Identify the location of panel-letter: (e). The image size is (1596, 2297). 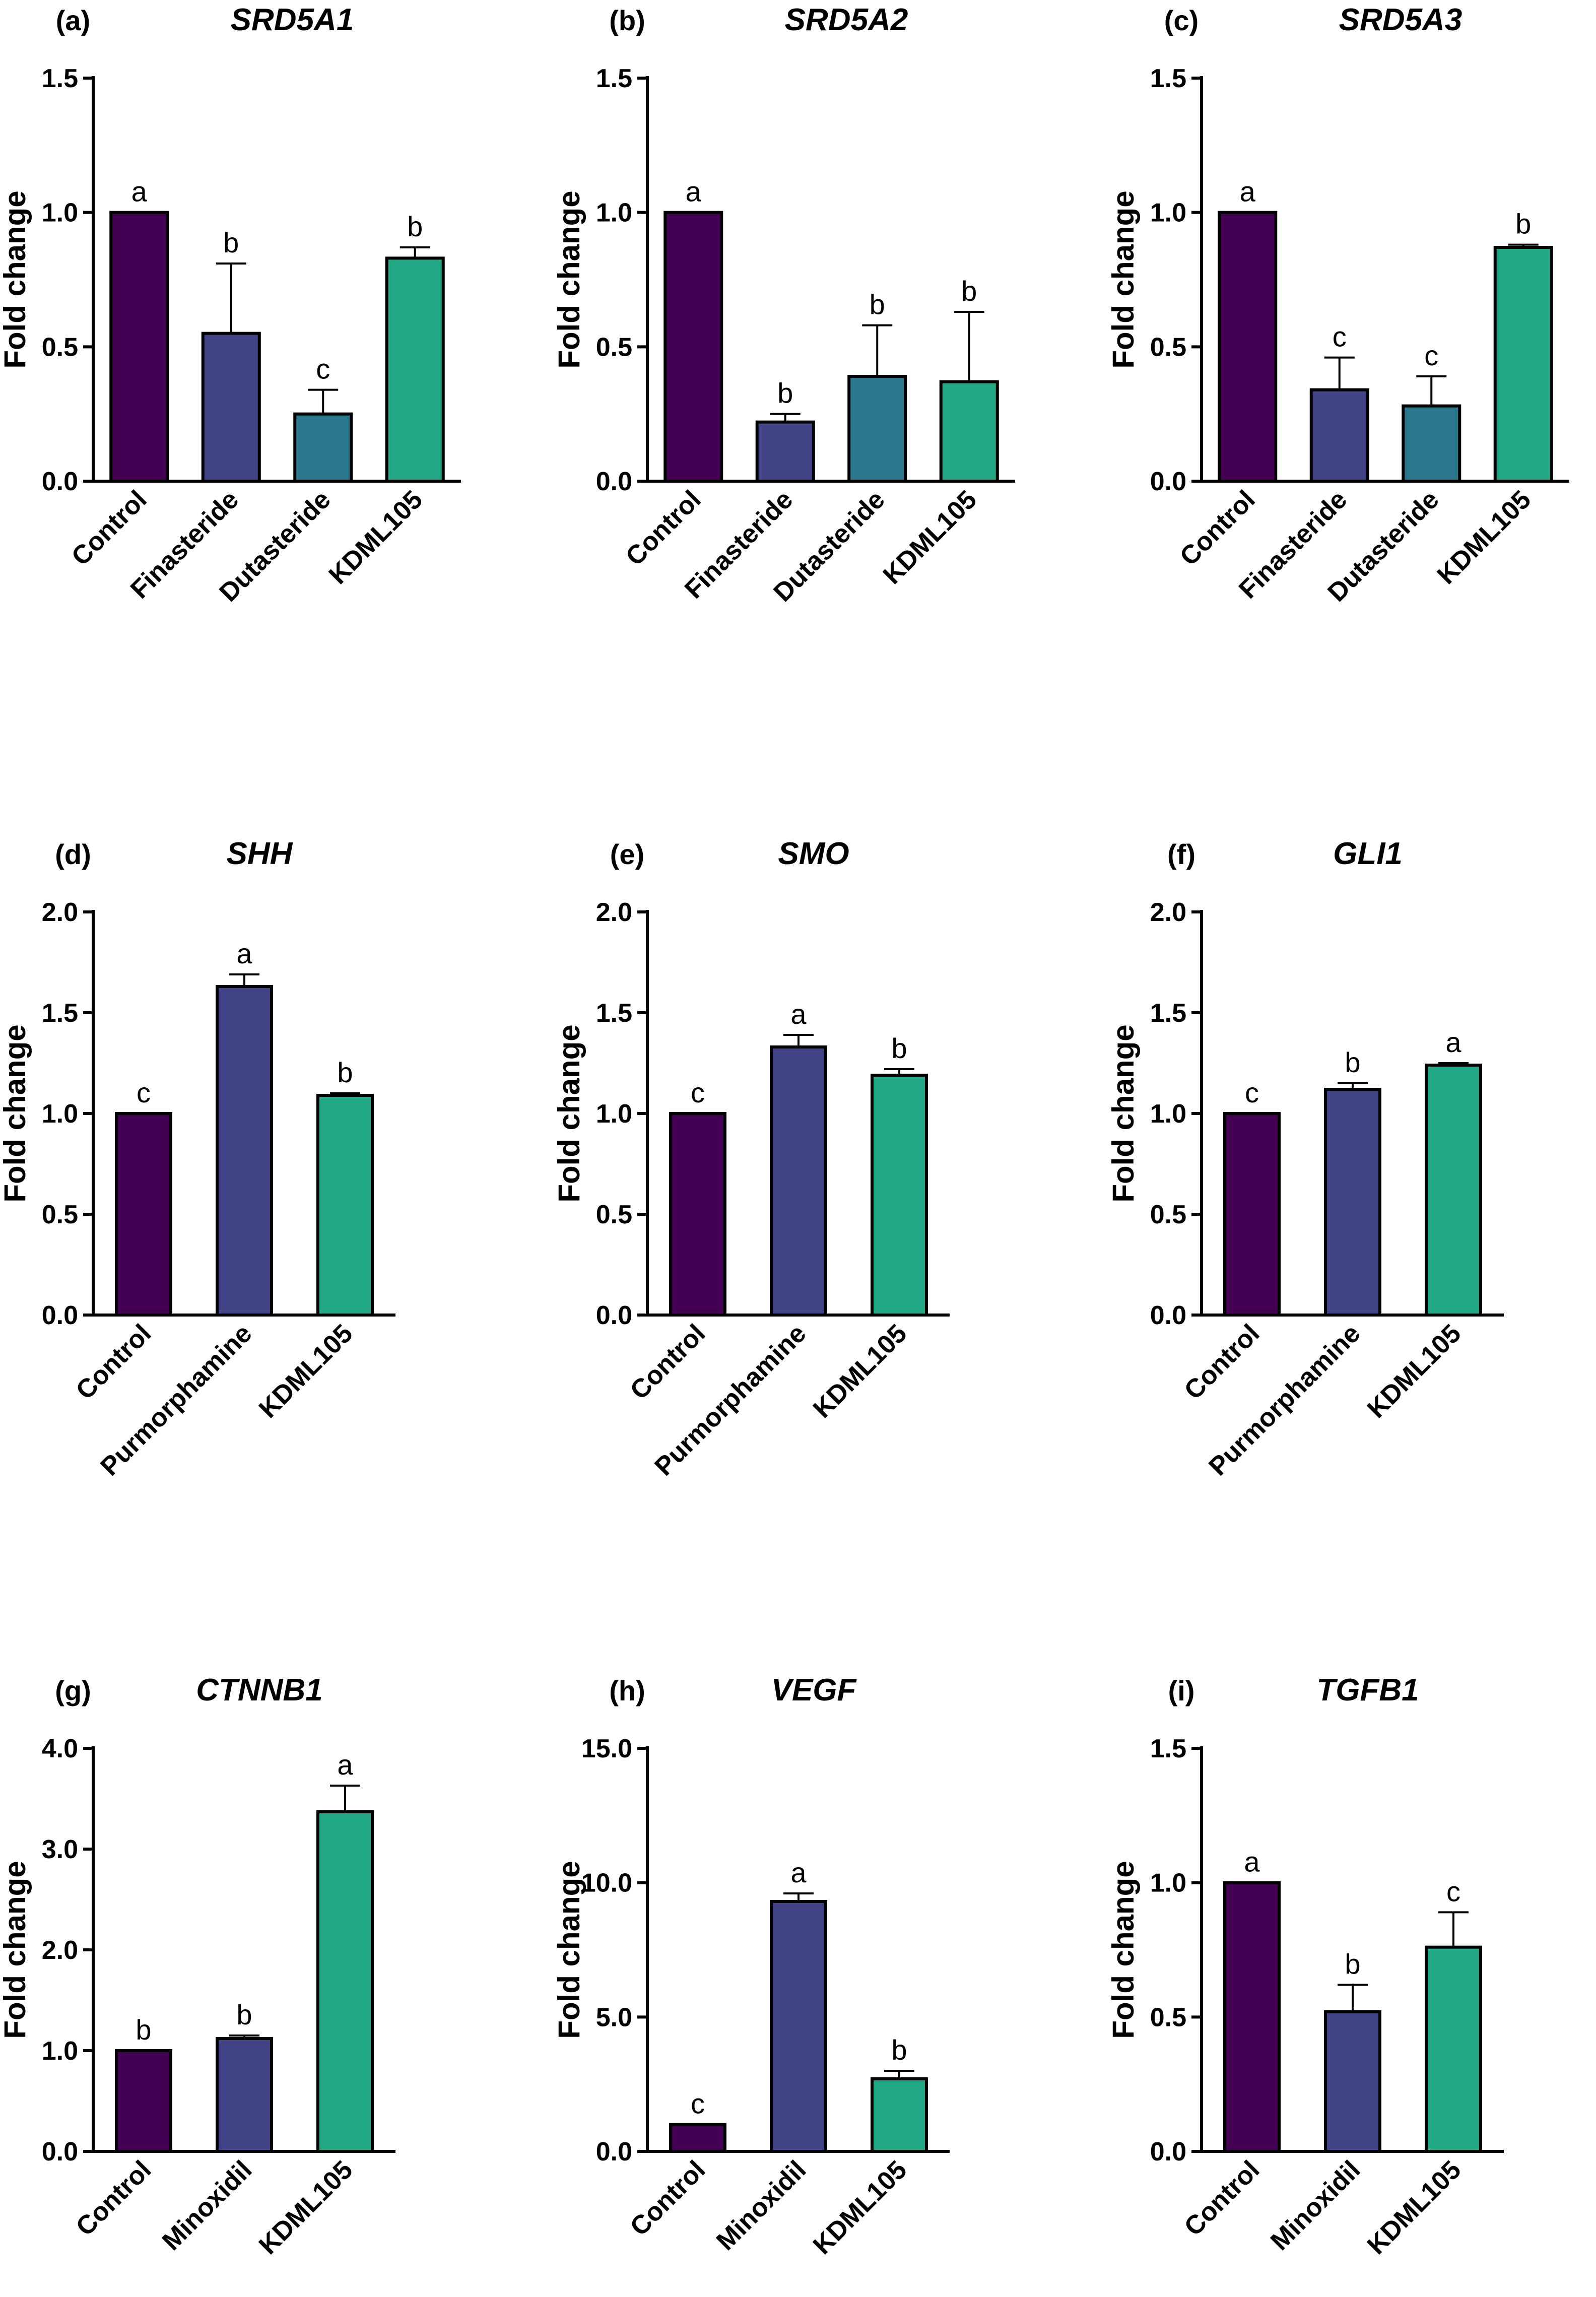
(627, 854).